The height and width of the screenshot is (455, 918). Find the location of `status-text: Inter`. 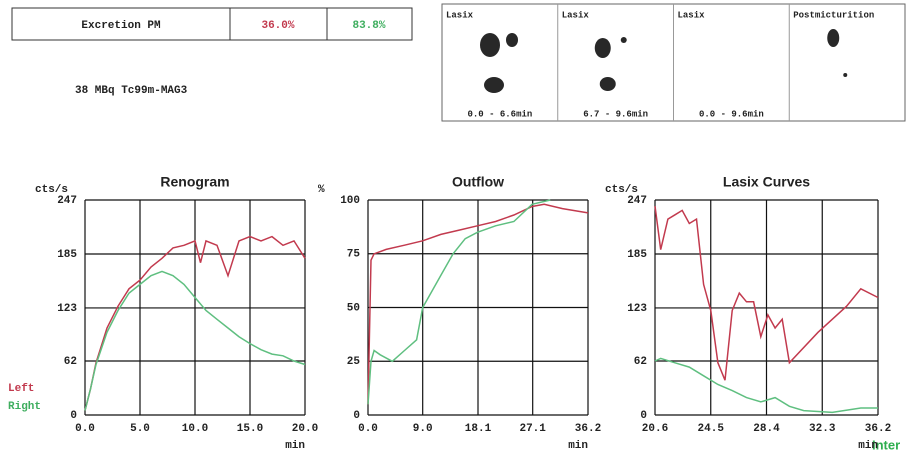

status-text: Inter is located at coordinates (886, 444).